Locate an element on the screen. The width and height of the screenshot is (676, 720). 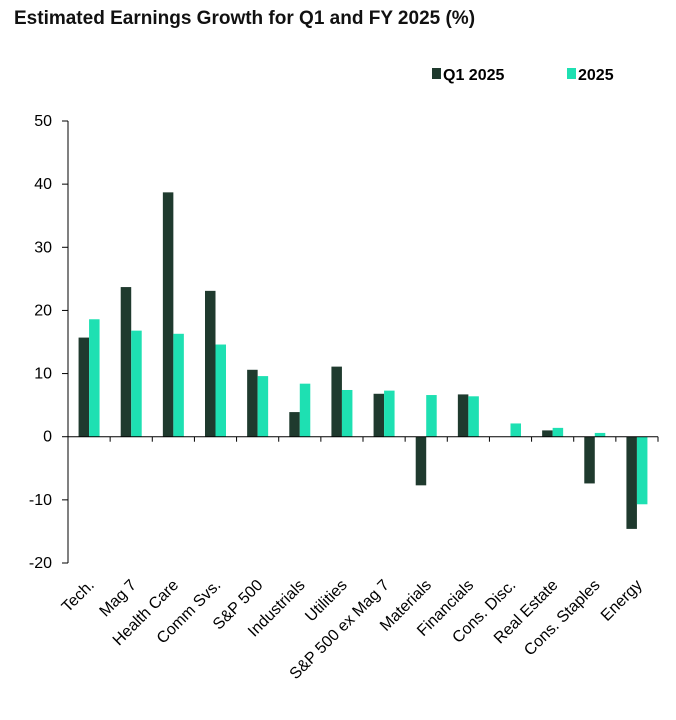
x-tick-label: Energy is located at coordinates (622, 601).